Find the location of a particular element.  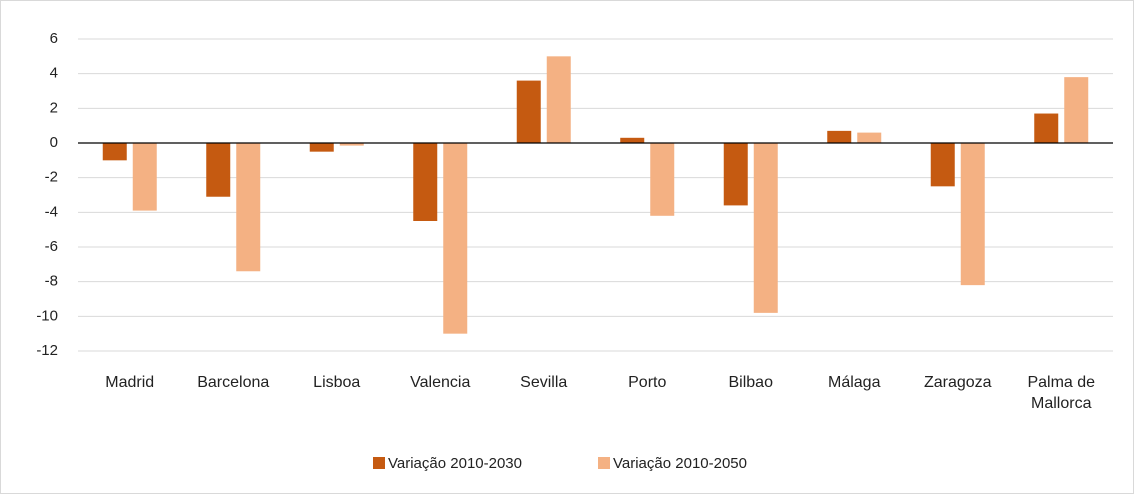

x-tick-label: Bilbao is located at coordinates (750, 382).